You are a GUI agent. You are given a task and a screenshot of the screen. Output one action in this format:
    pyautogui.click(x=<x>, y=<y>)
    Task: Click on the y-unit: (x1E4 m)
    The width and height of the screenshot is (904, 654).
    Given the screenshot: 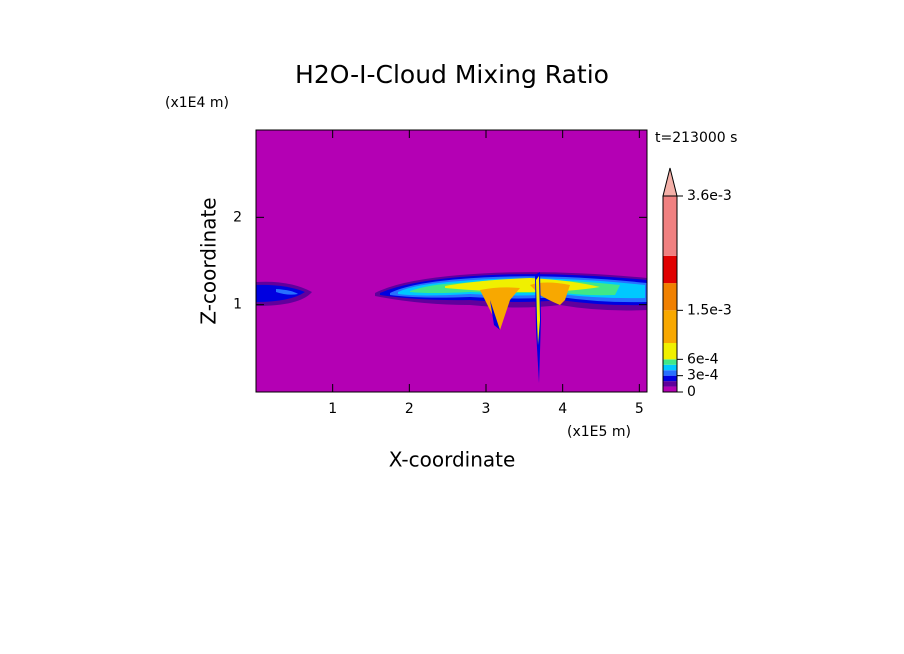 What is the action you would take?
    pyautogui.click(x=197, y=103)
    